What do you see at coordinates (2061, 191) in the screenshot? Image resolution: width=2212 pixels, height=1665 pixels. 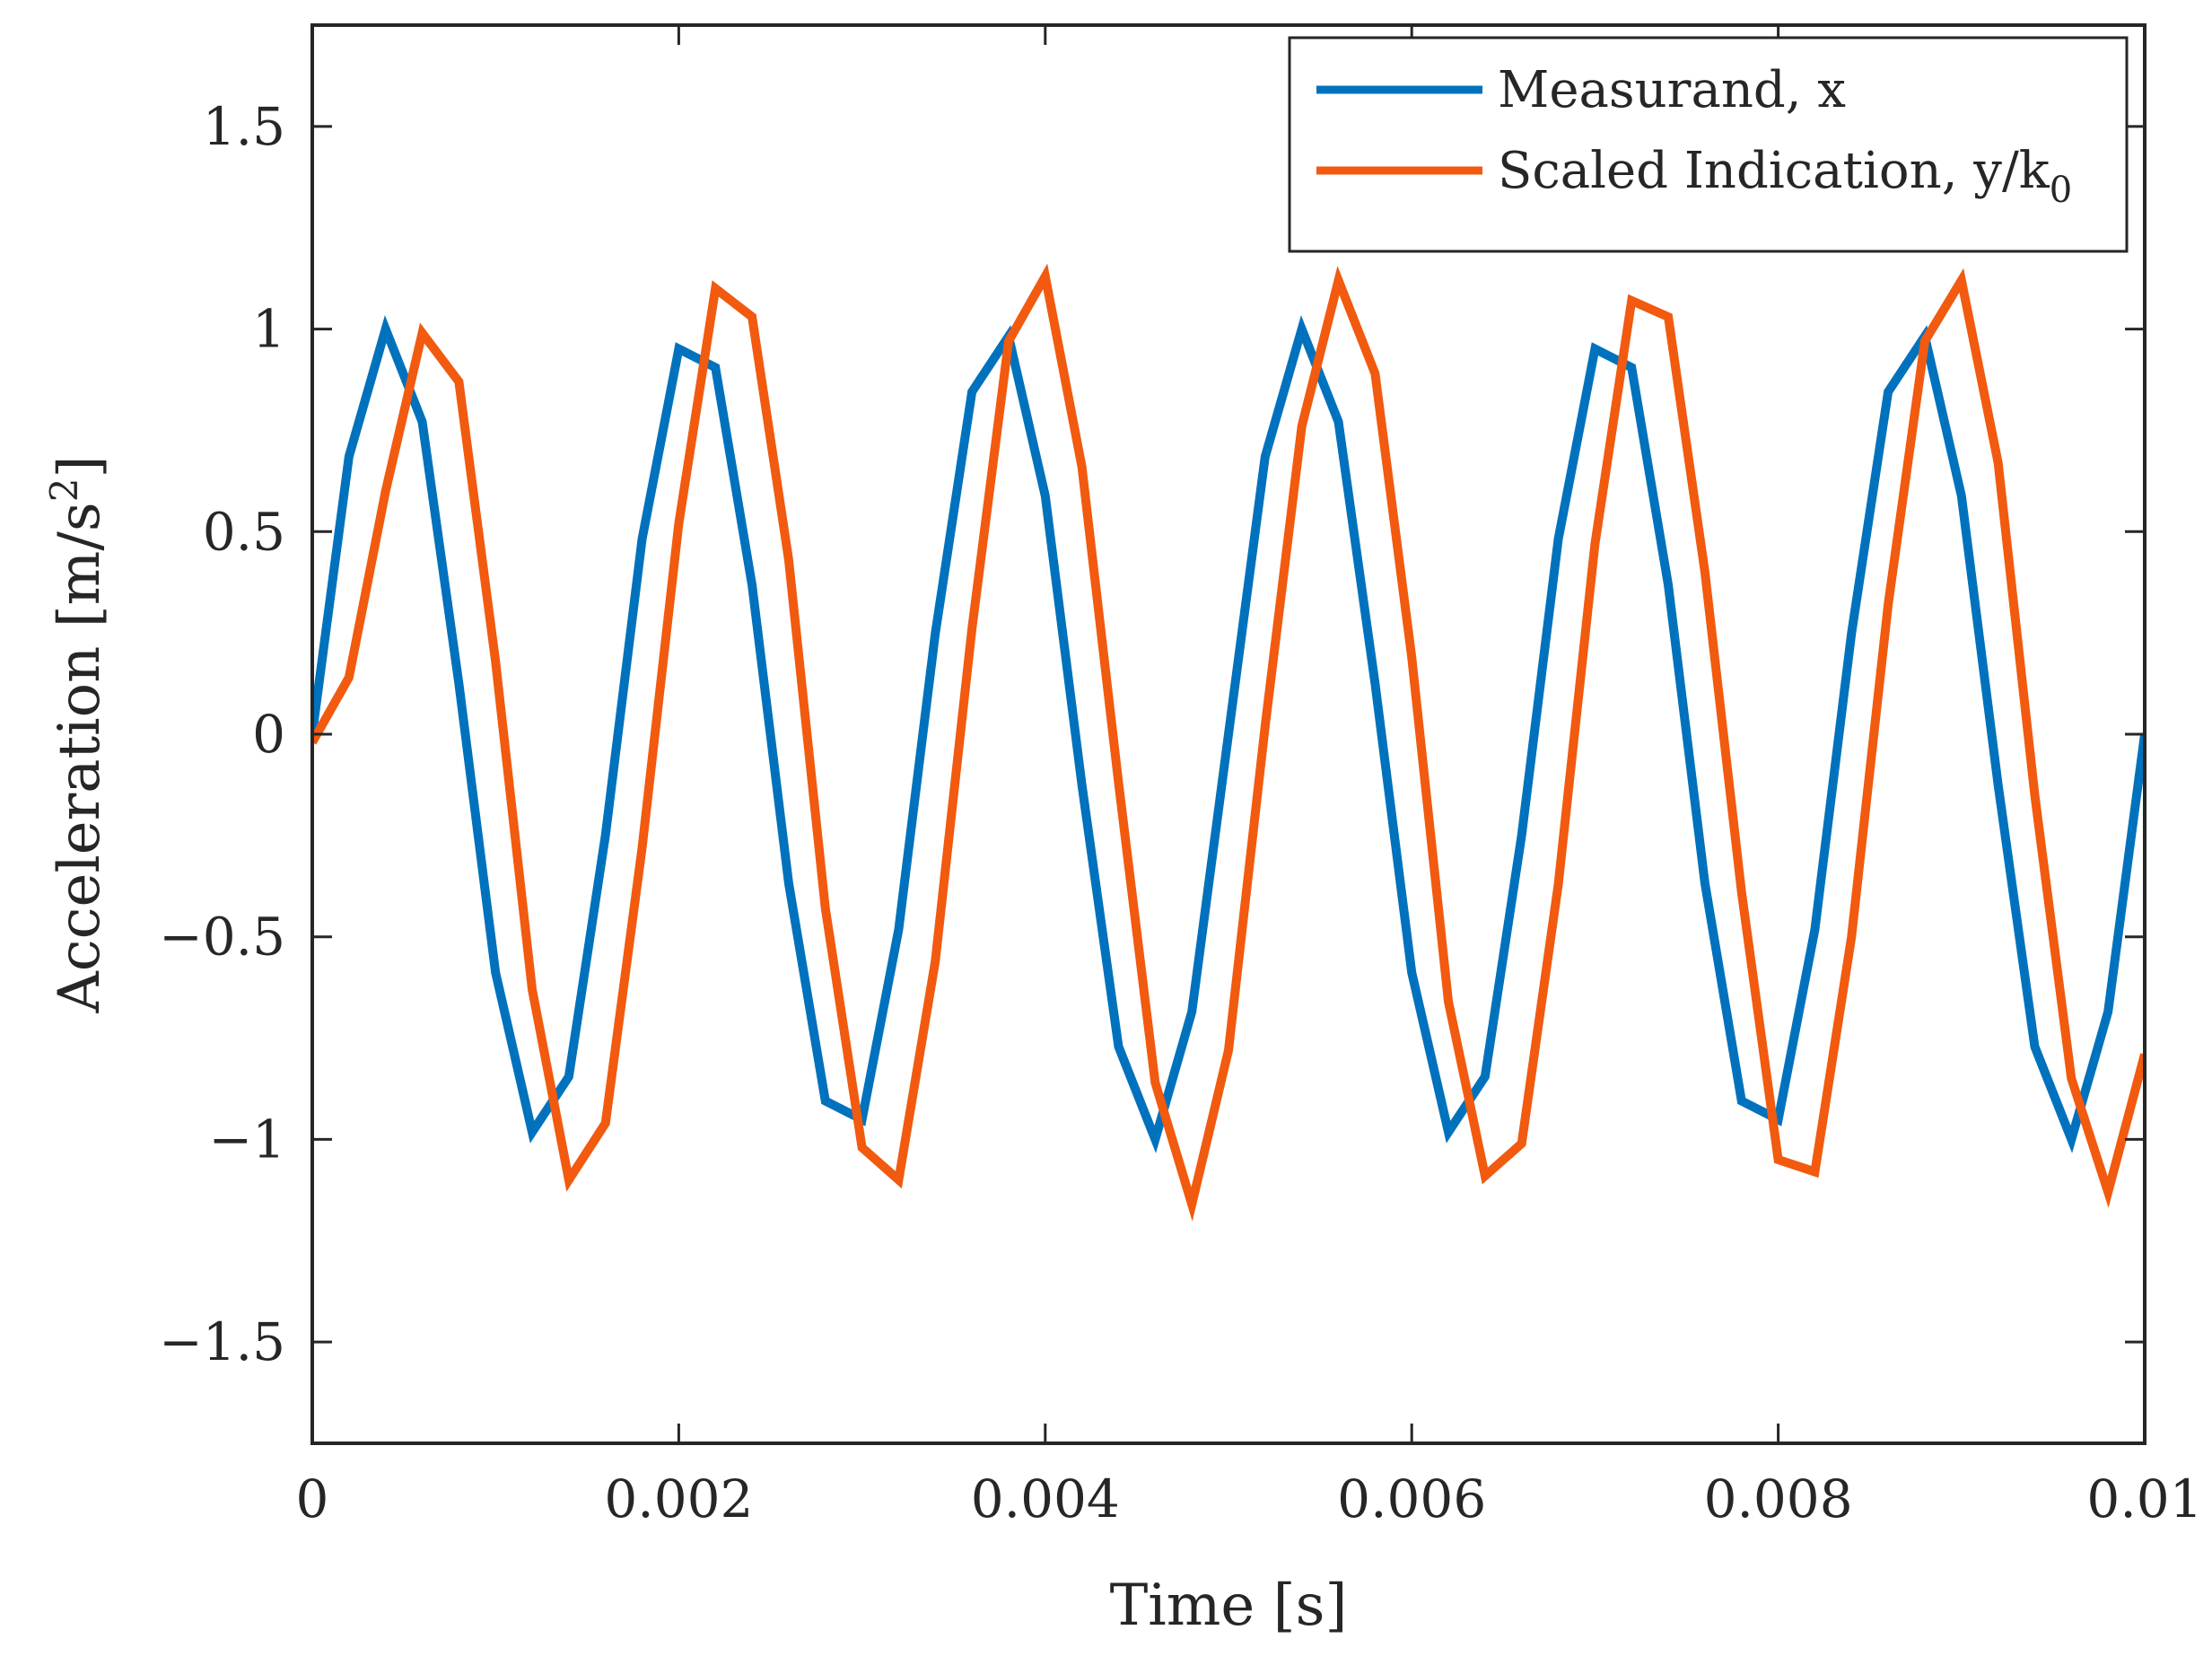 I see `legend-label-scaled-indication-subscript: 0` at bounding box center [2061, 191].